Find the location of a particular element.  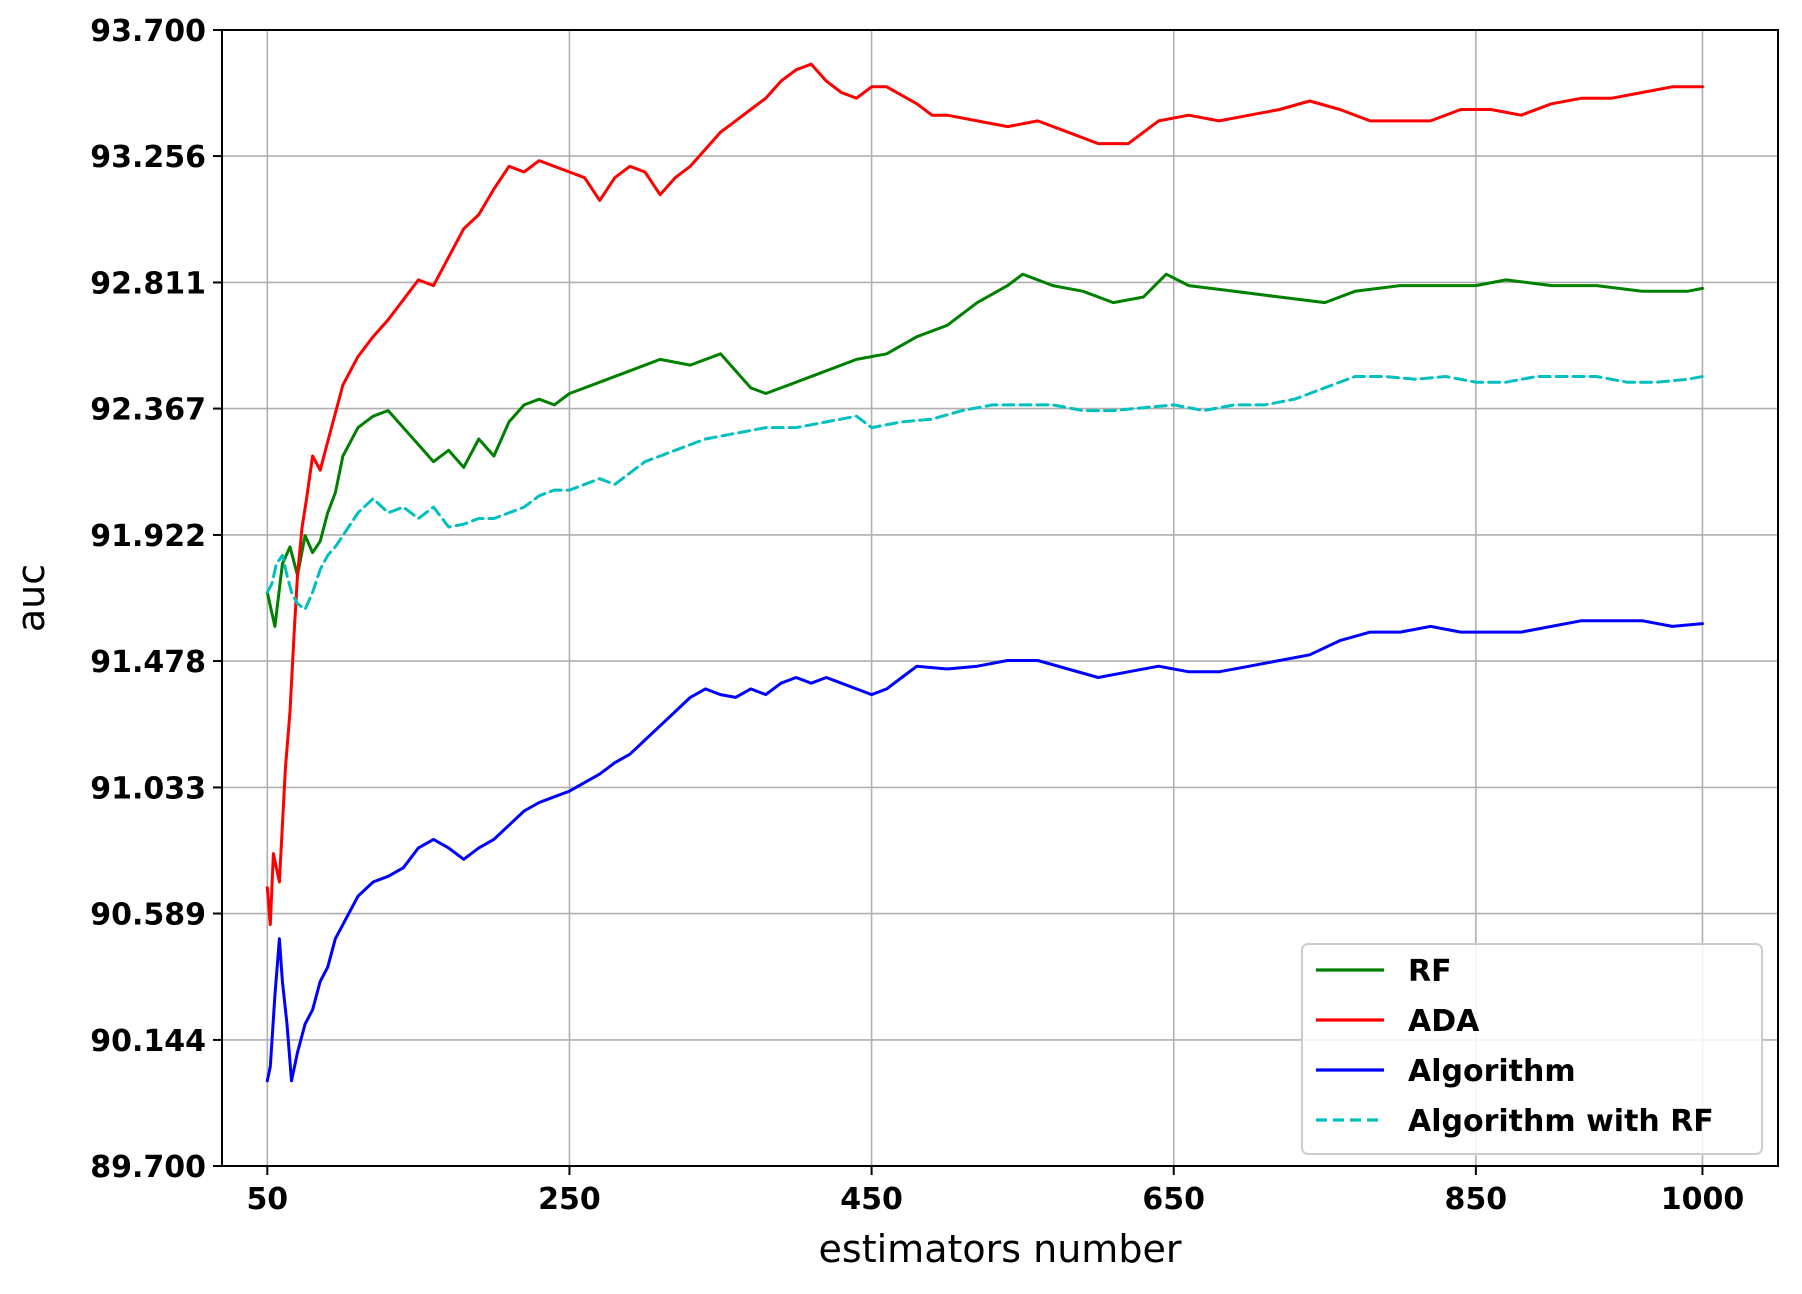

y-axis-title: auc is located at coordinates (31, 598).